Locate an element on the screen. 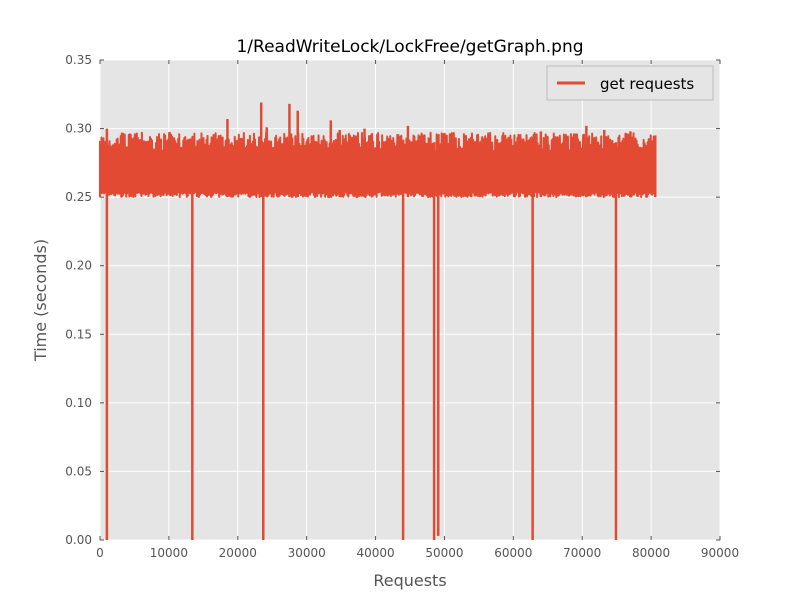 The height and width of the screenshot is (600, 800). x-tick-label: 80000 is located at coordinates (651, 553).